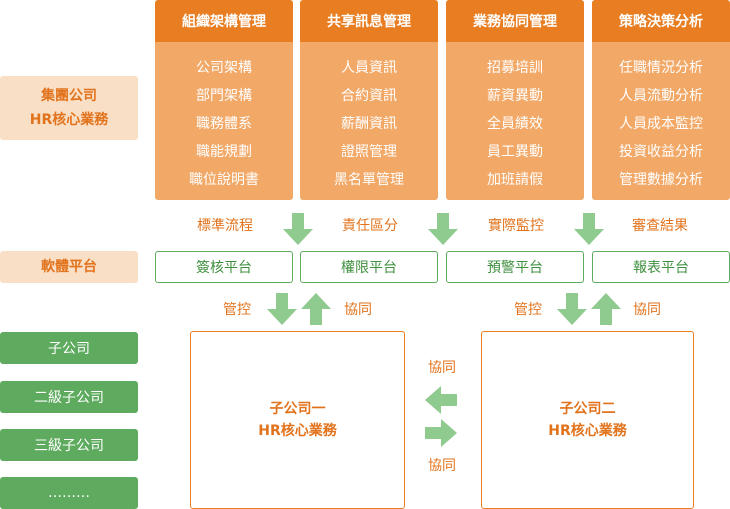 This screenshot has width=730, height=509. Describe the element at coordinates (224, 124) in the screenshot. I see `list-item: 職務體系` at that location.